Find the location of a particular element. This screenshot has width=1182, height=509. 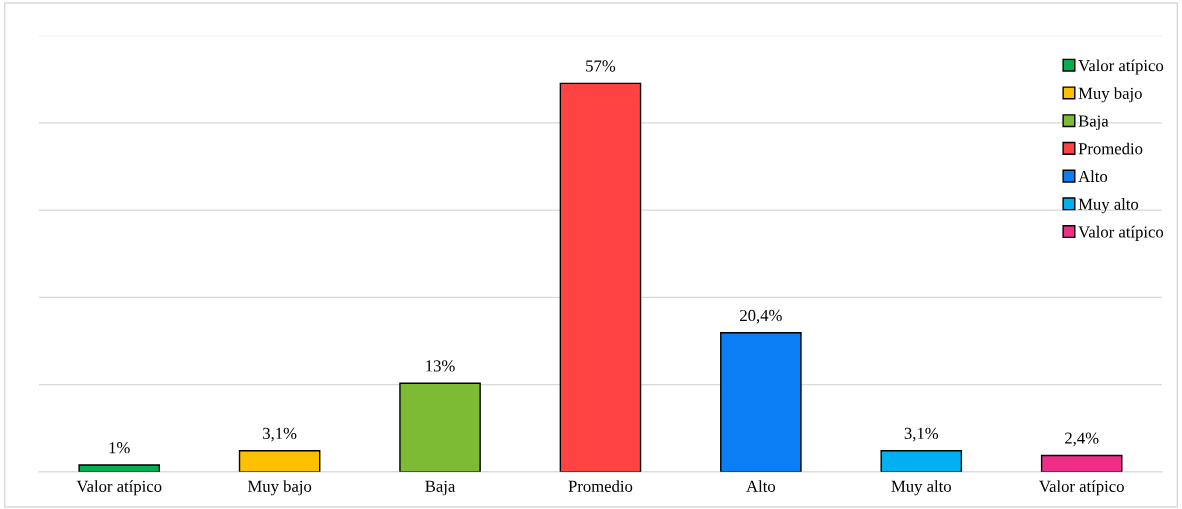

legend-label: Alto is located at coordinates (1093, 176).